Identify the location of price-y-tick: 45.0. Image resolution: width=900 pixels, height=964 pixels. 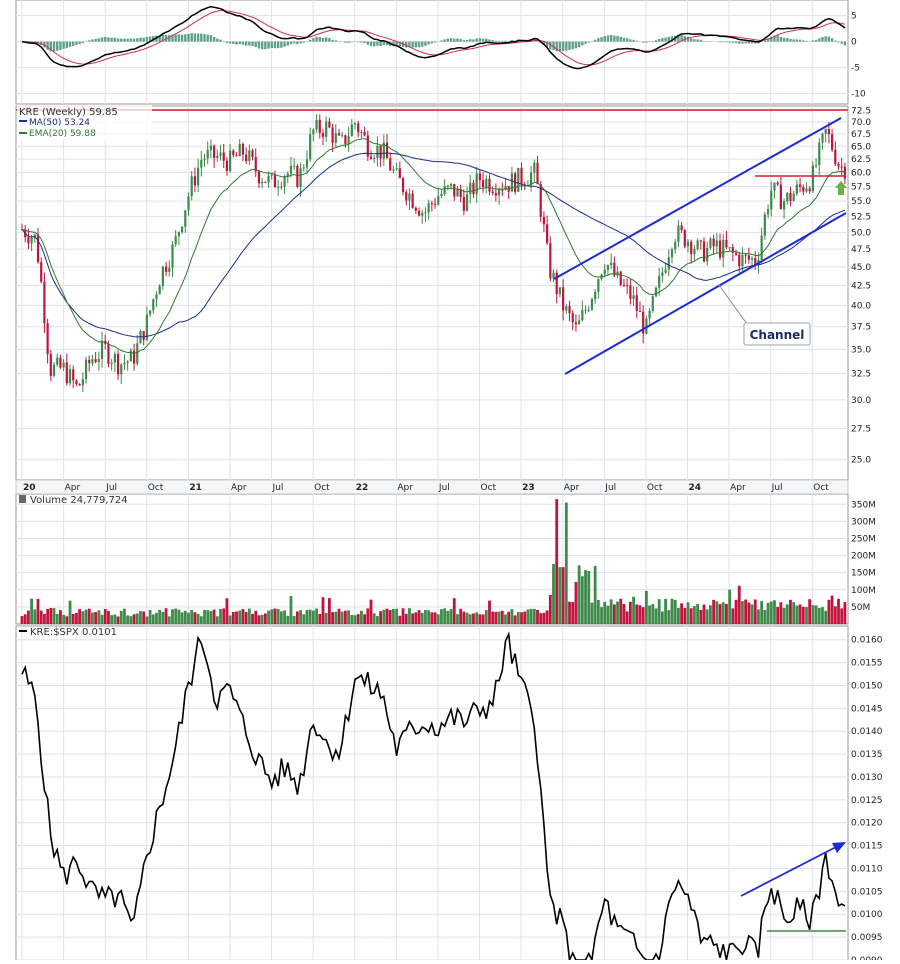
(861, 268).